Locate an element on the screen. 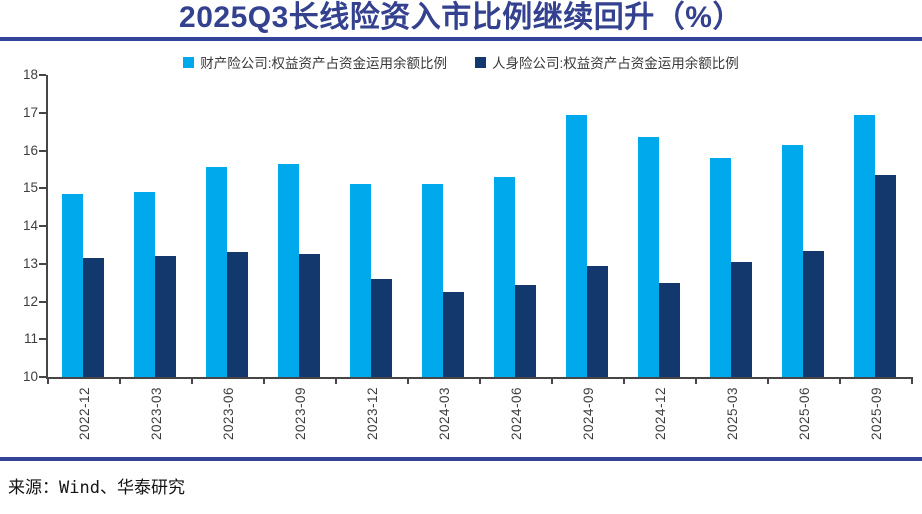  legend-swatch-icon-property is located at coordinates (189, 62).